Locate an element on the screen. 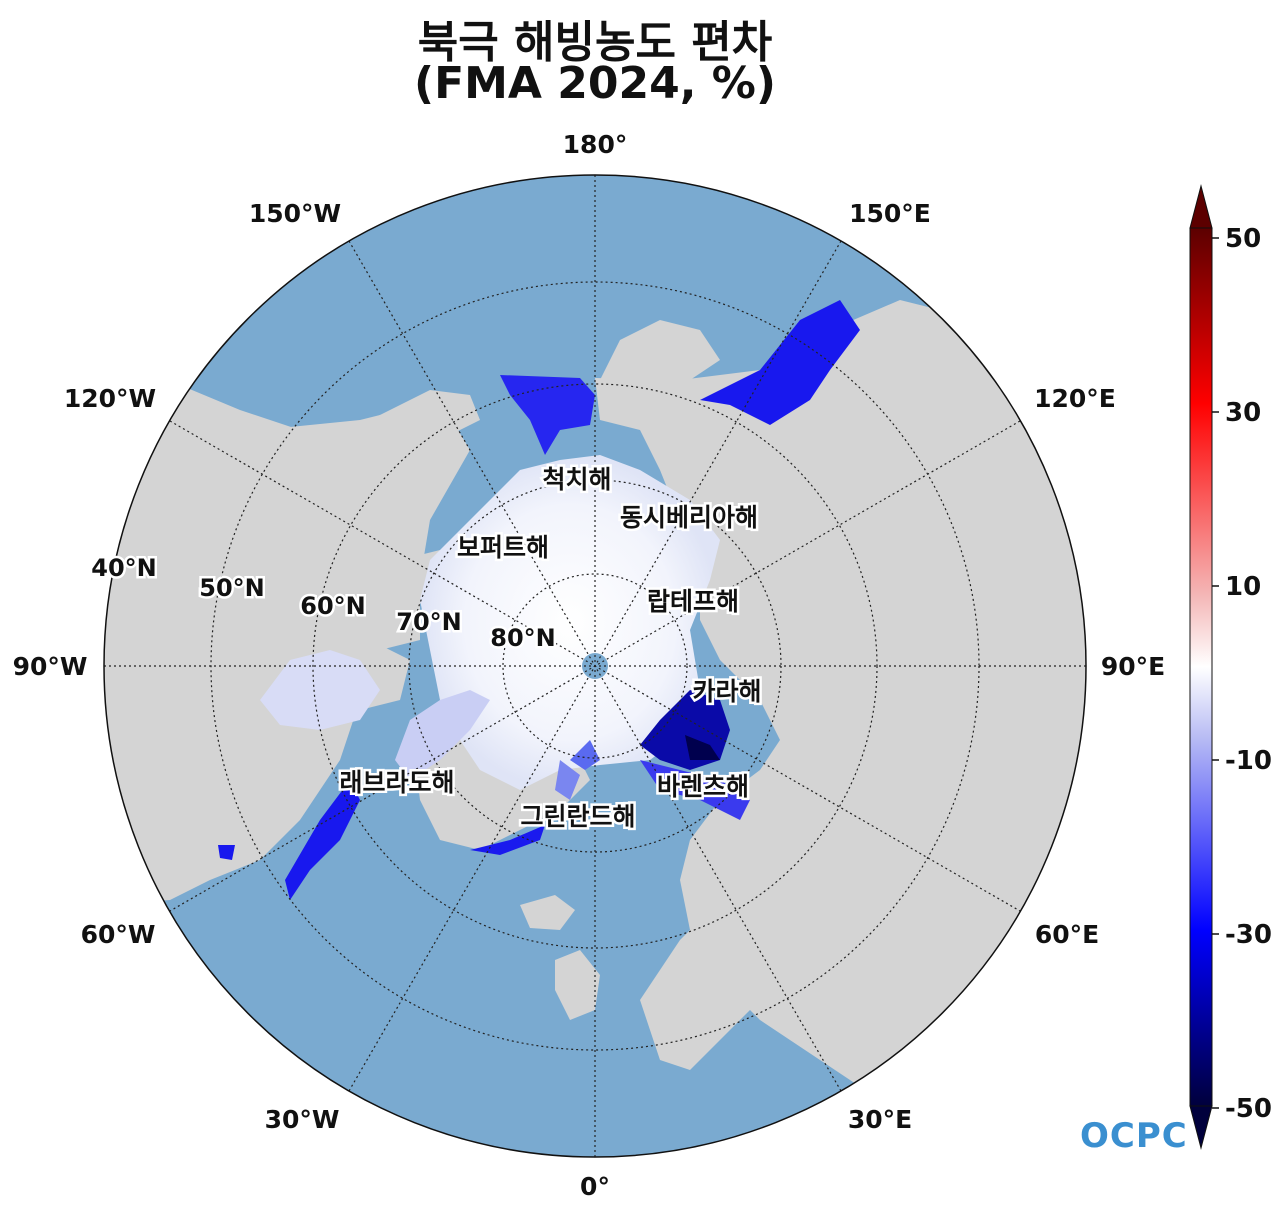  lon-label-150e: 150°E is located at coordinates (890, 213).